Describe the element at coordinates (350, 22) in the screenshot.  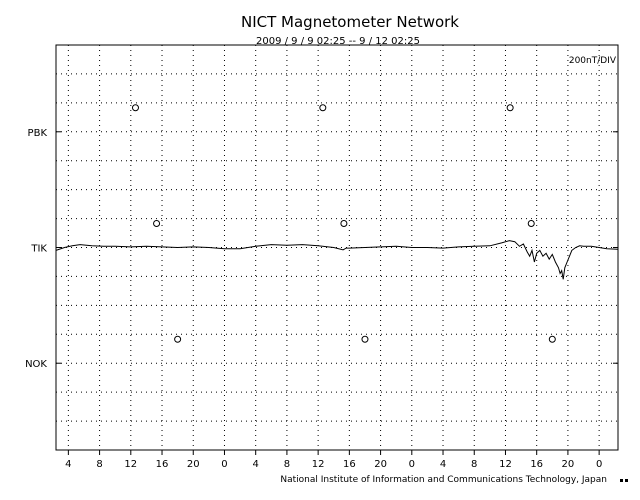
I see `chart-title: NICT Magnetometer Network` at that location.